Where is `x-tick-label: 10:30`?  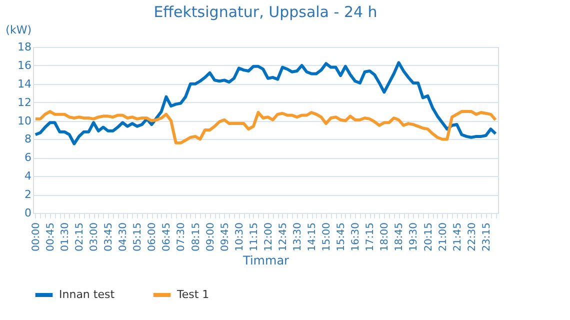
x-tick-label: 10:30 is located at coordinates (240, 237).